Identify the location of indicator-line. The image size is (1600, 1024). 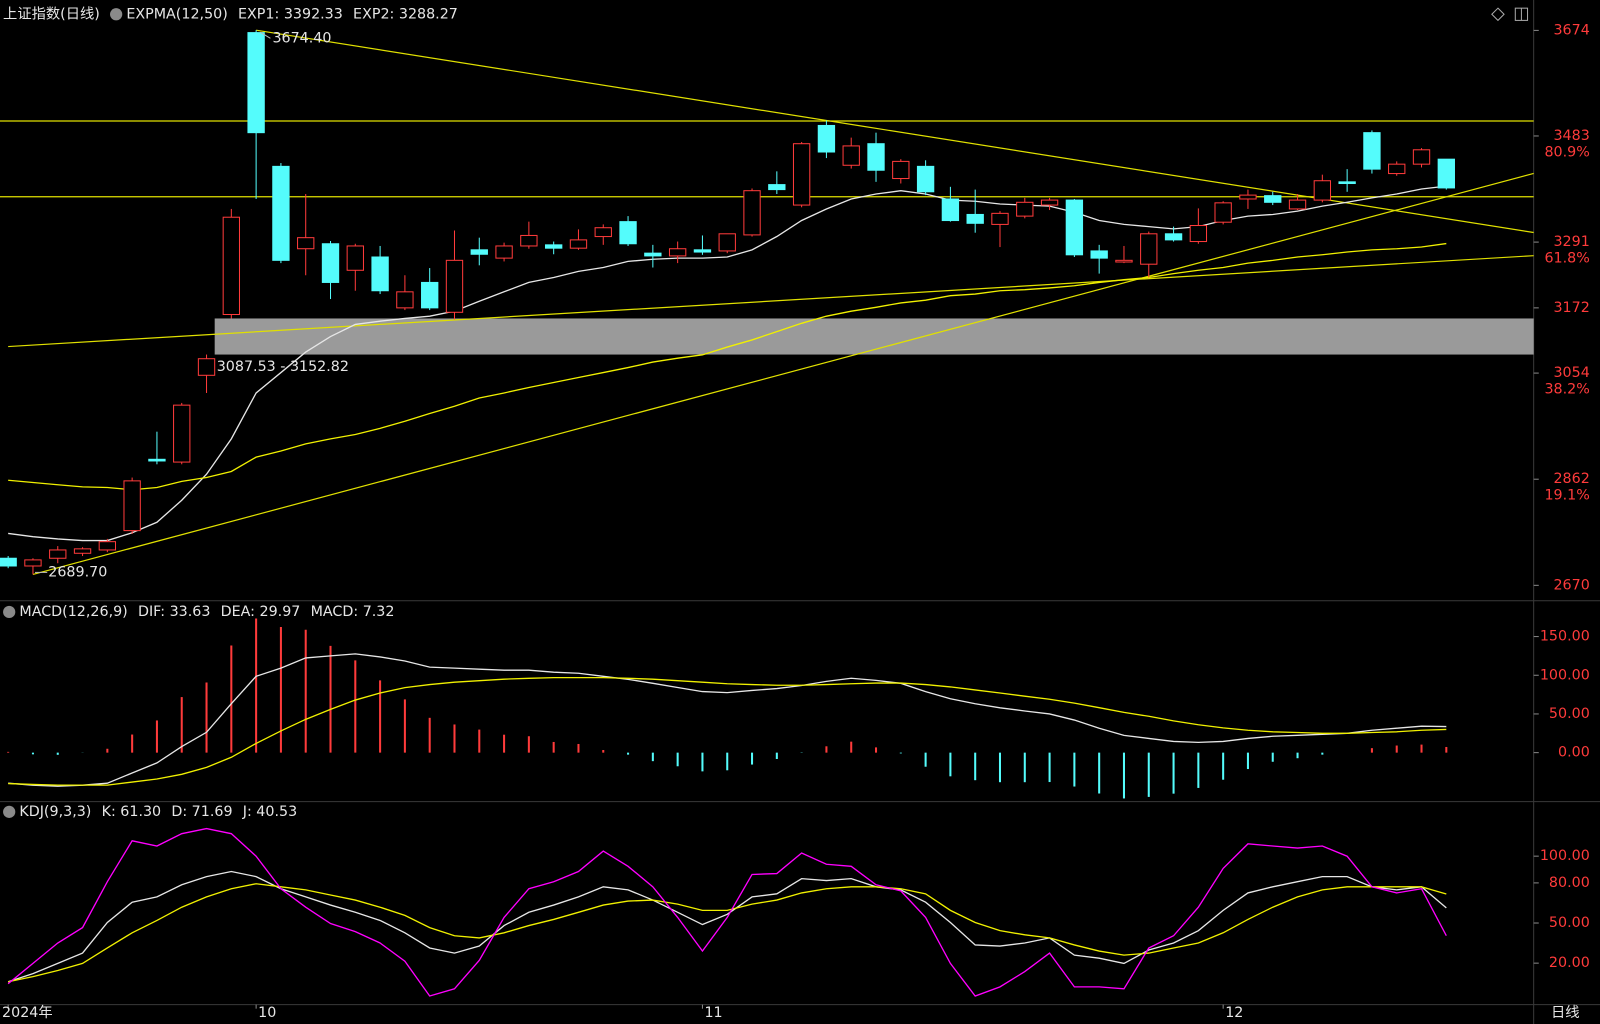
(727, 720).